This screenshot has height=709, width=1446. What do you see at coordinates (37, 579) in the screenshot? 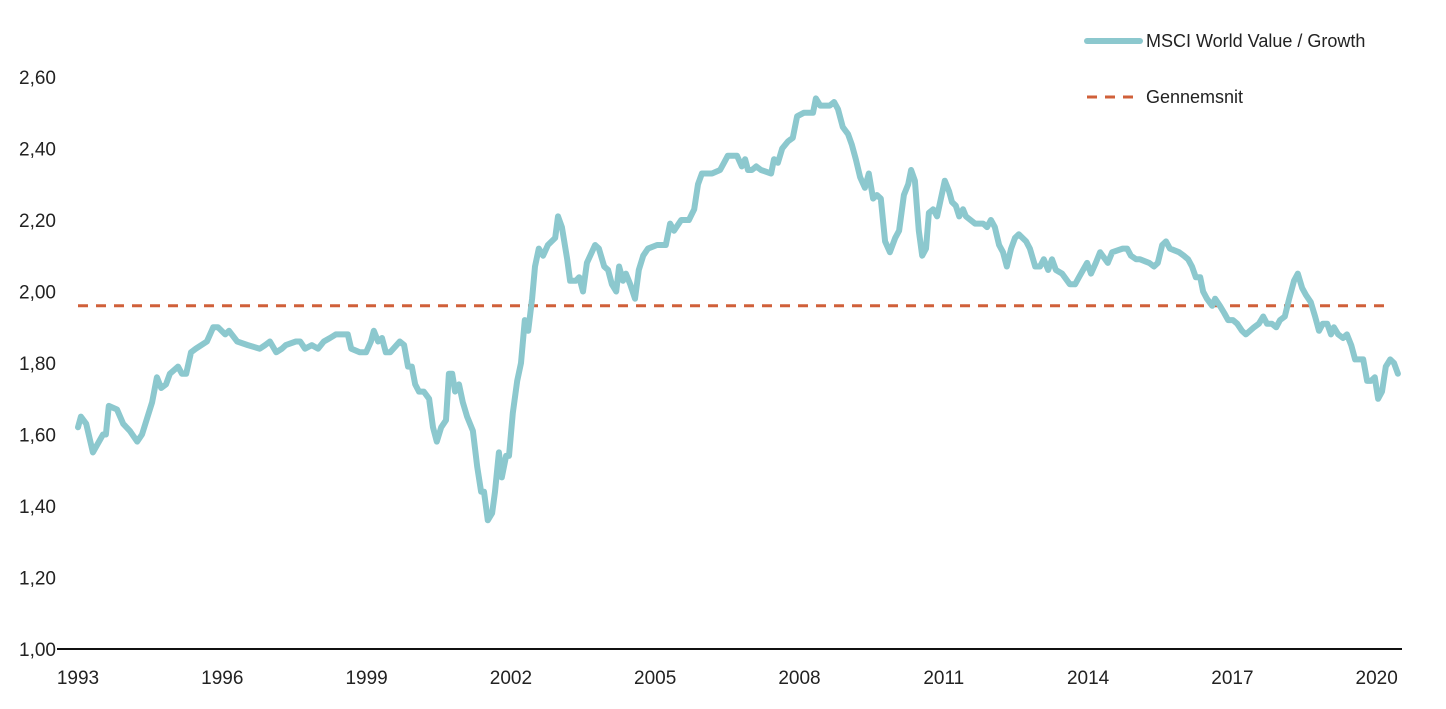
I see `y-tick-label: 1,20` at bounding box center [37, 579].